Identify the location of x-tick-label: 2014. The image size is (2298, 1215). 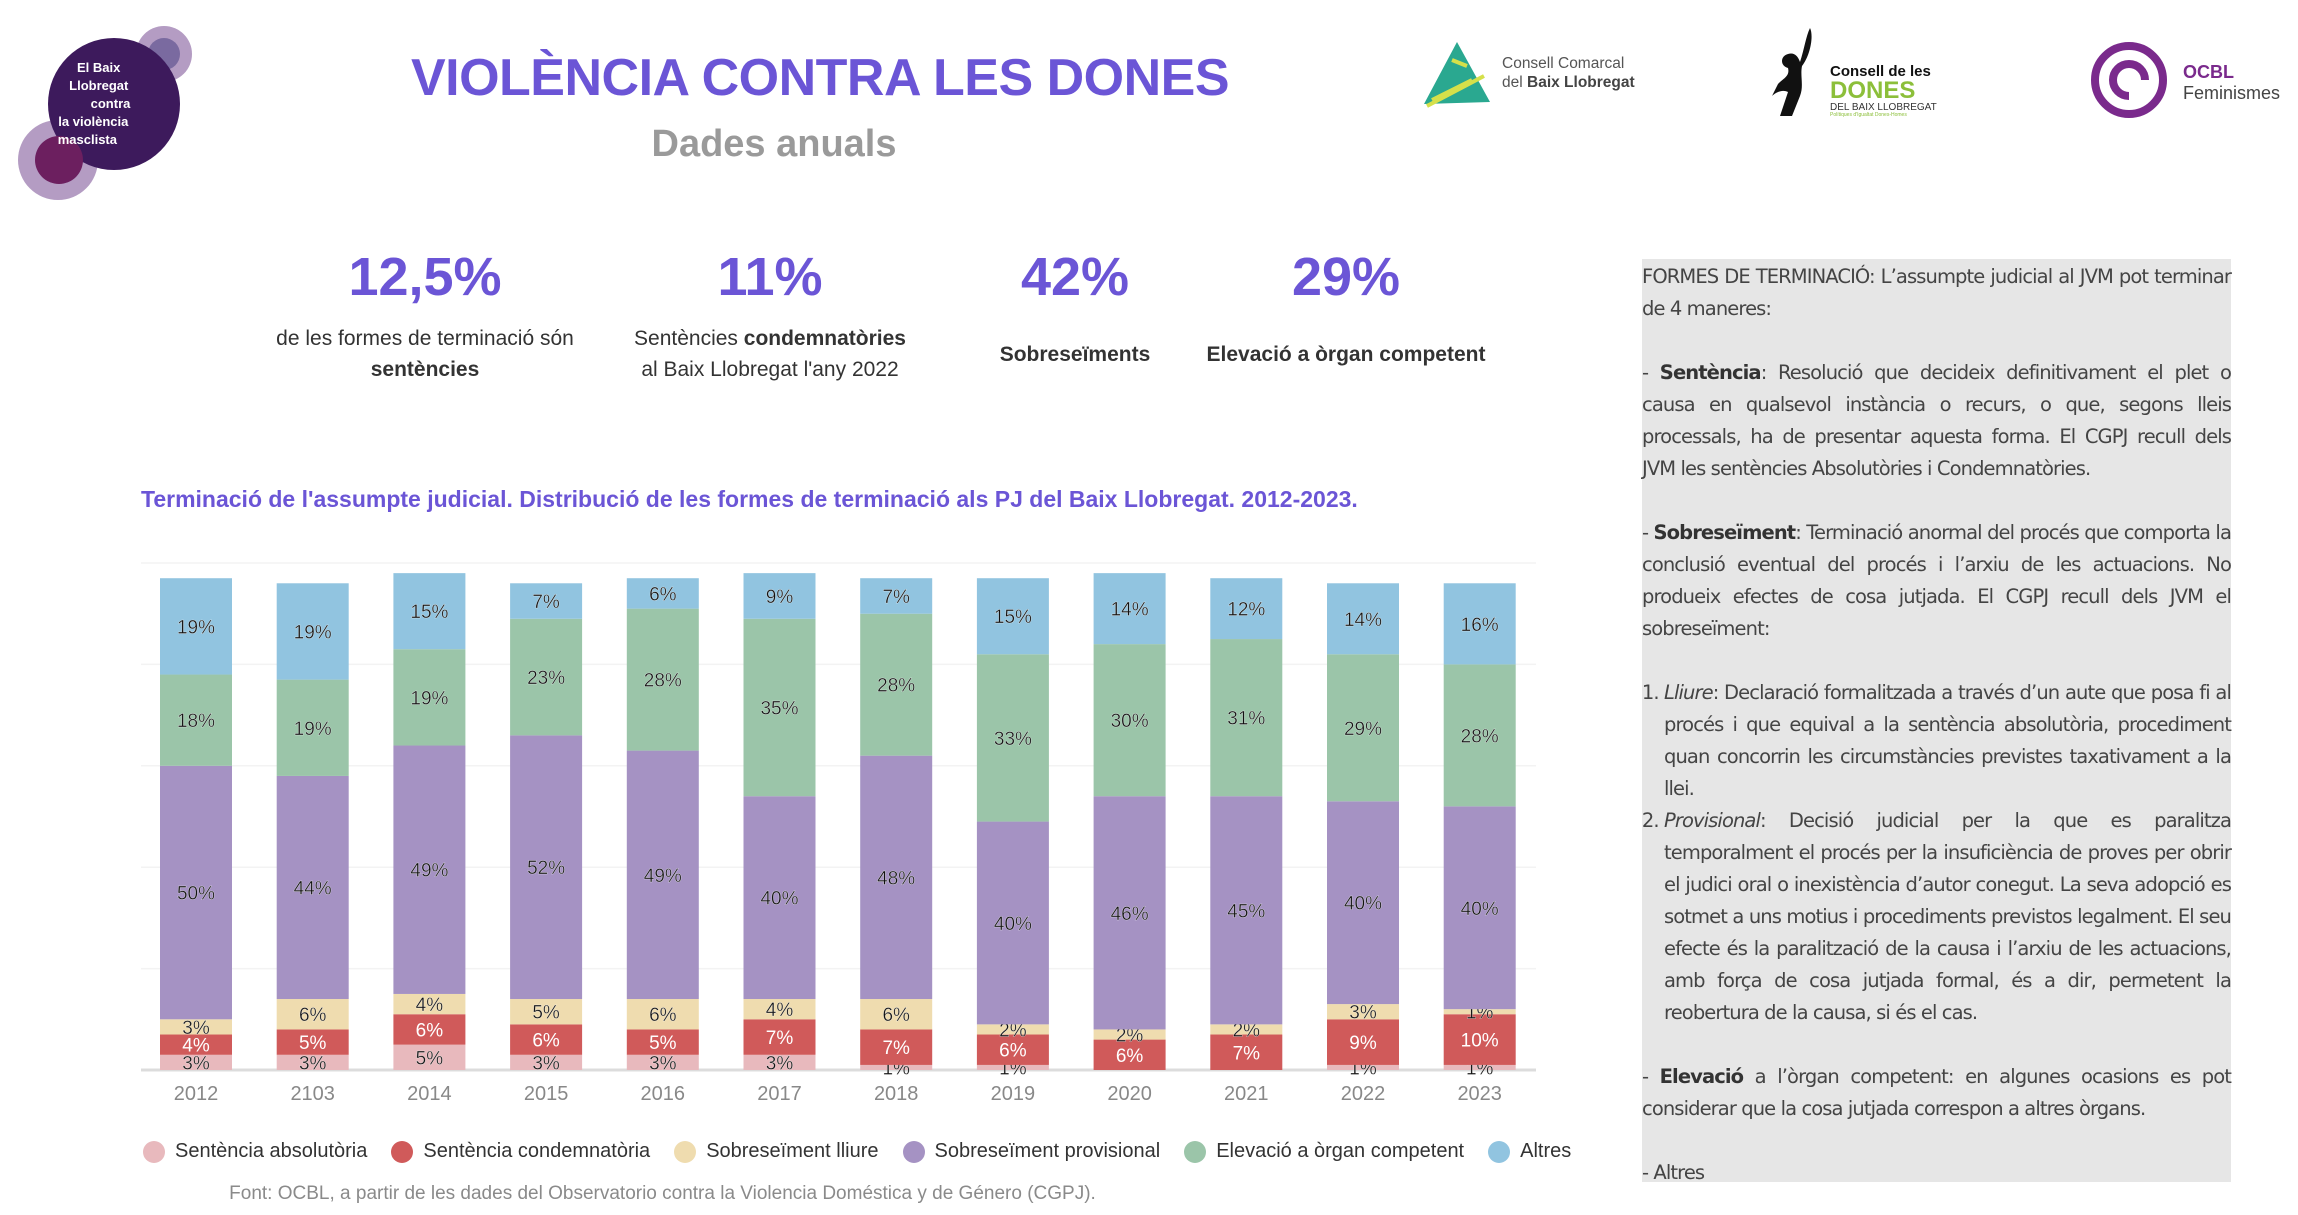
(429, 1094).